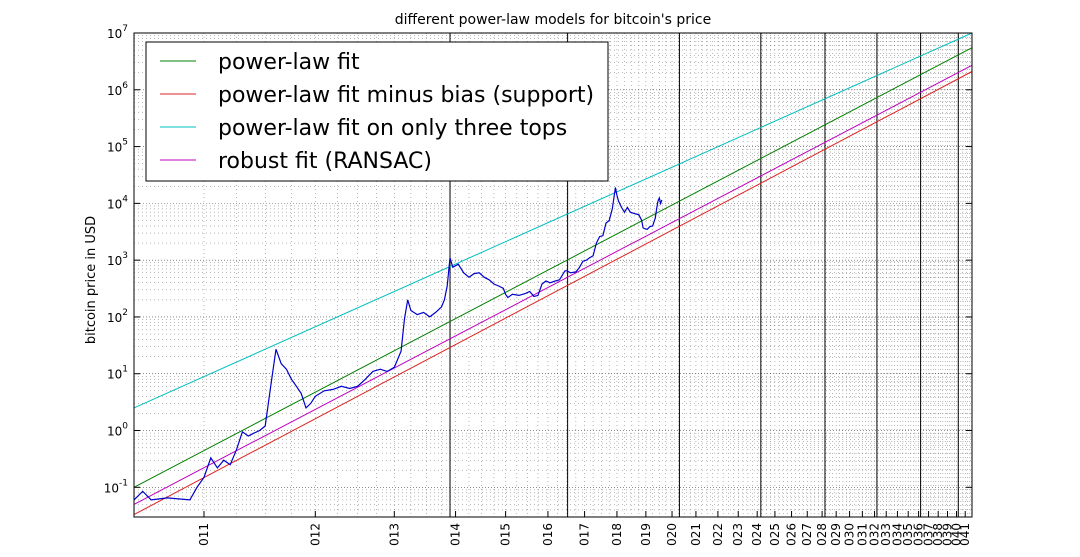 The width and height of the screenshot is (1080, 557). Describe the element at coordinates (862, 534) in the screenshot. I see `x-tick-label: 031` at that location.